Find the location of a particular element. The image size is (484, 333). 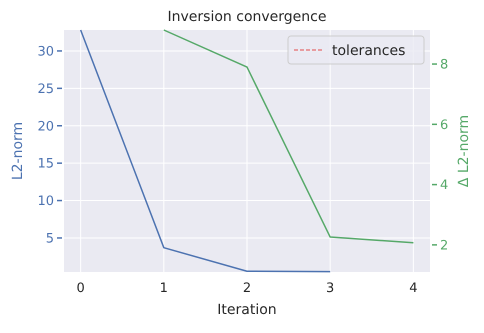

x-tick-label: 2 is located at coordinates (247, 288).